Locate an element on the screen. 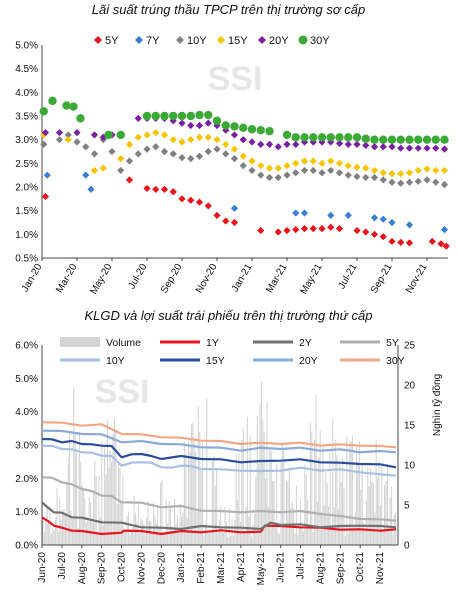 This screenshot has width=457, height=598. legend-marker-7Y is located at coordinates (139, 40).